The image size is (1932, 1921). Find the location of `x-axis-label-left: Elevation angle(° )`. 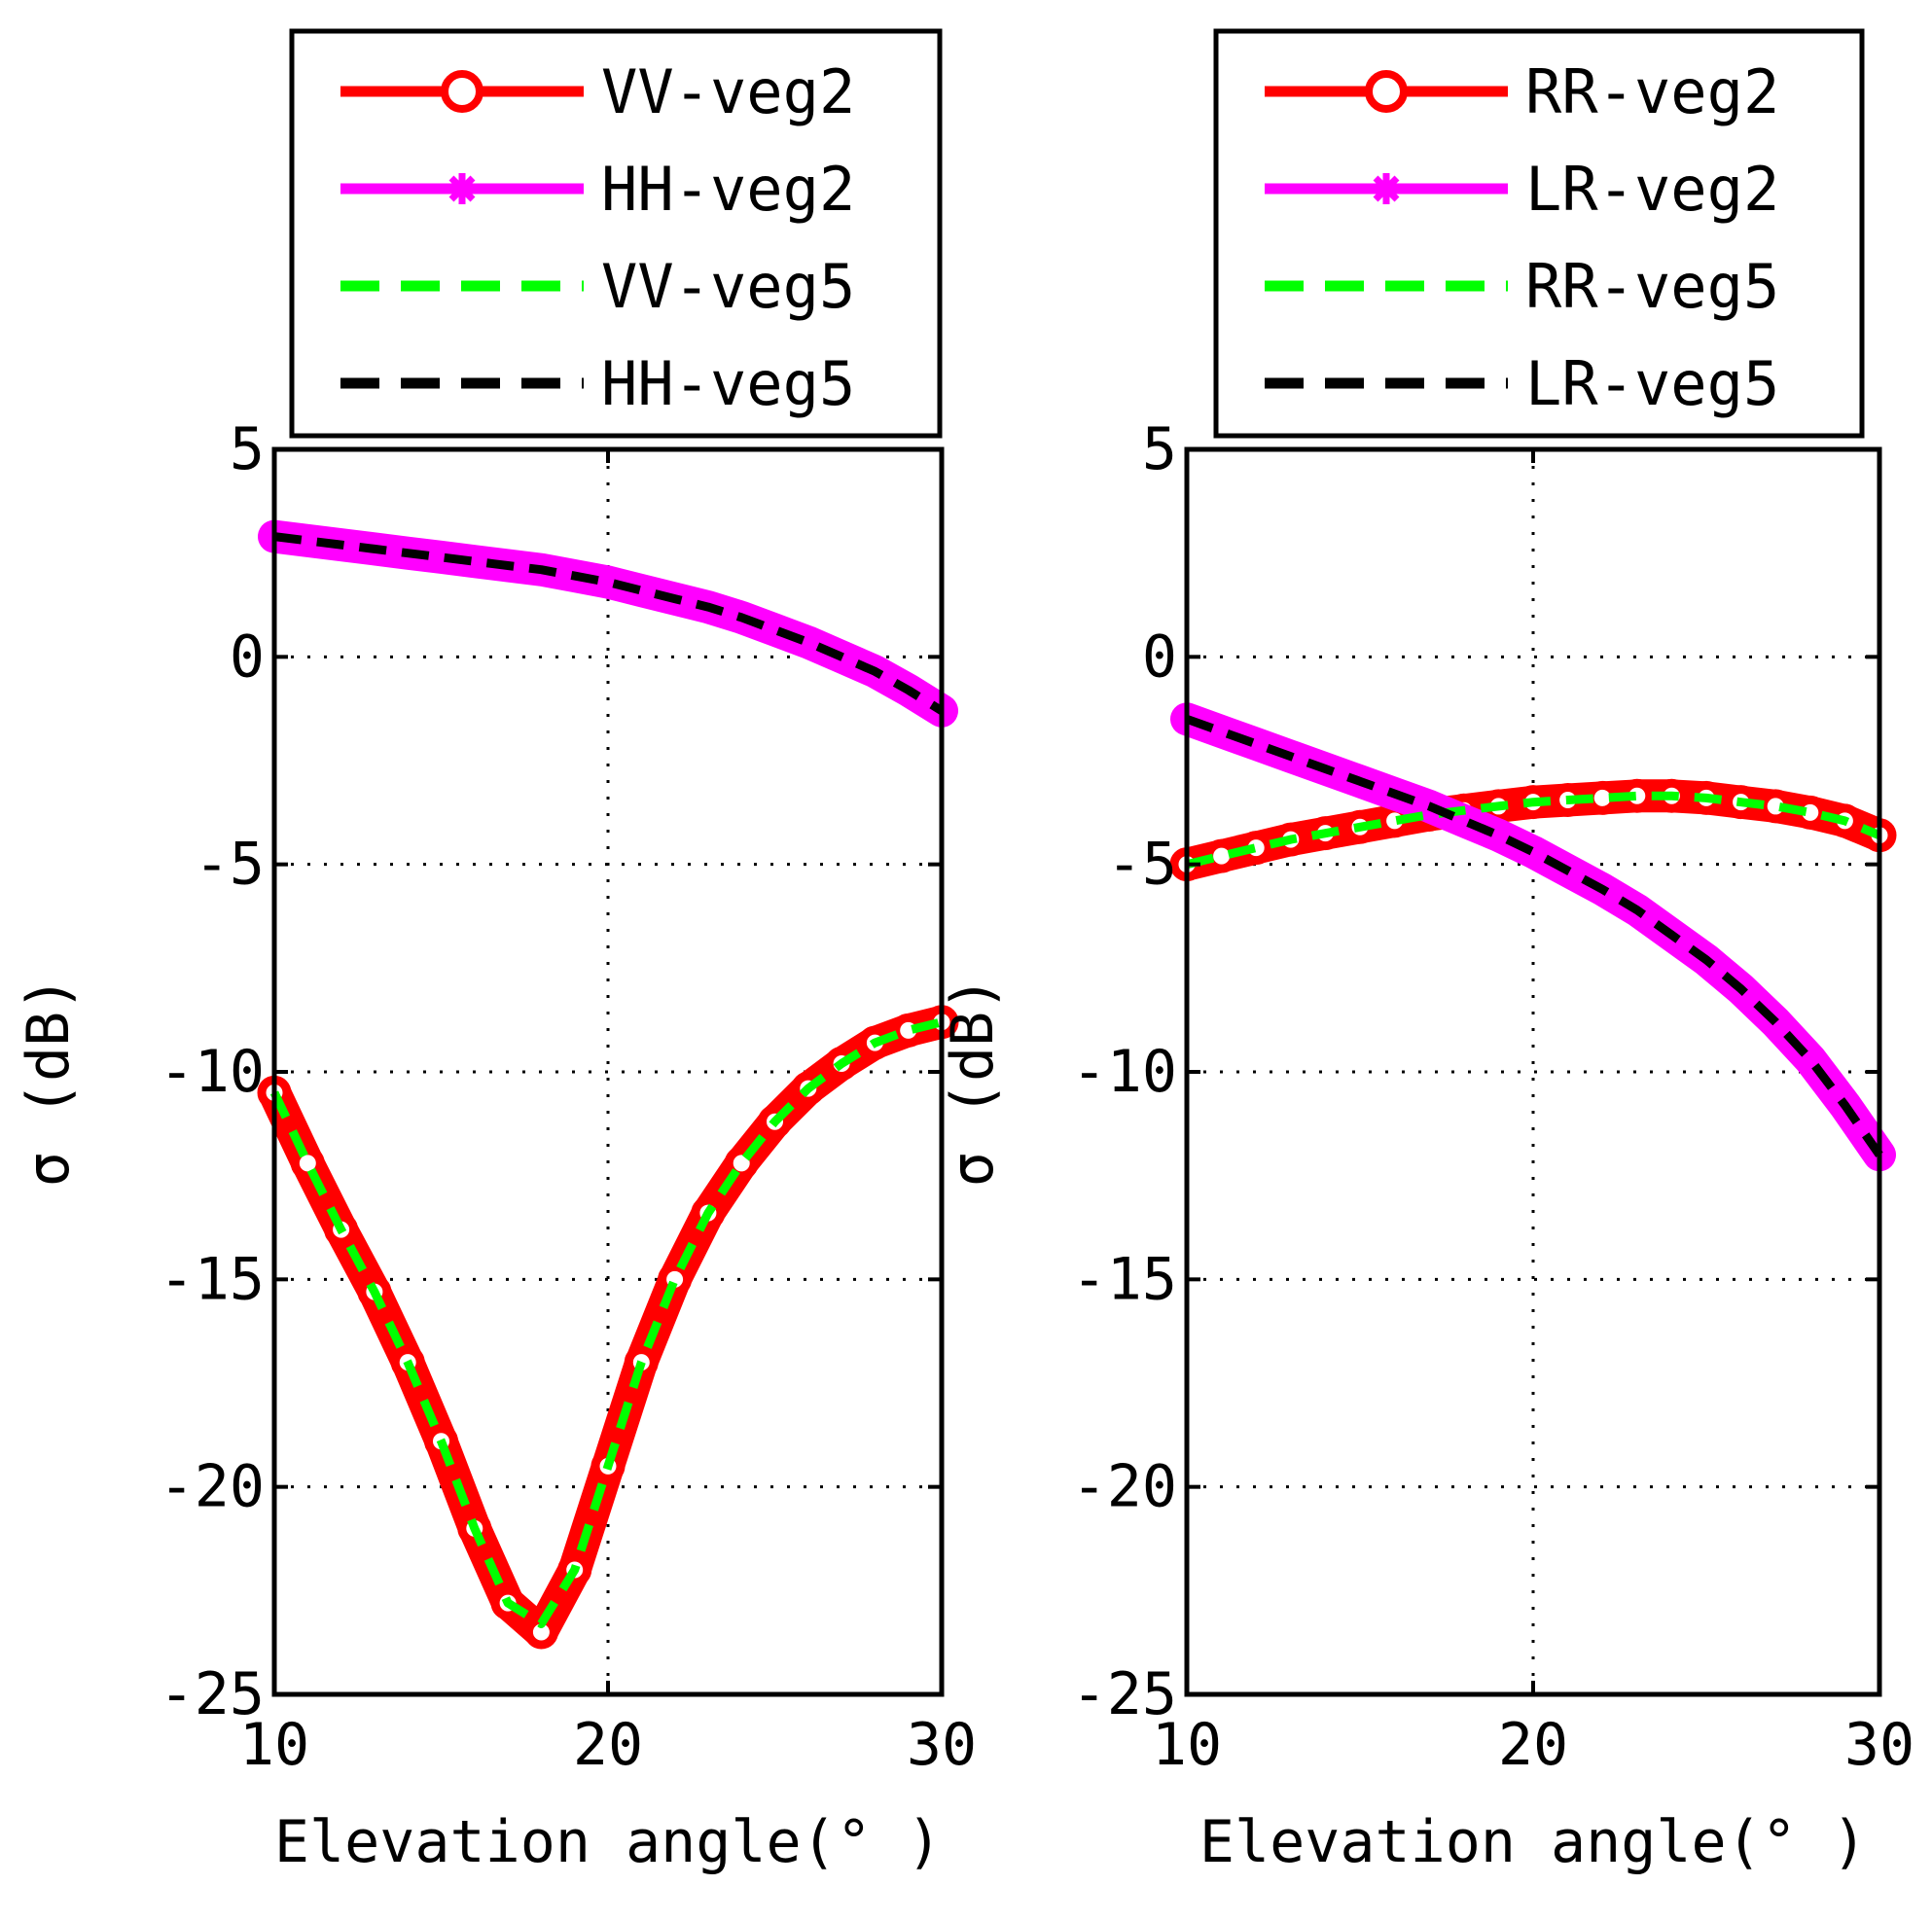

x-axis-label-left: Elevation angle(° ) is located at coordinates (608, 1842).